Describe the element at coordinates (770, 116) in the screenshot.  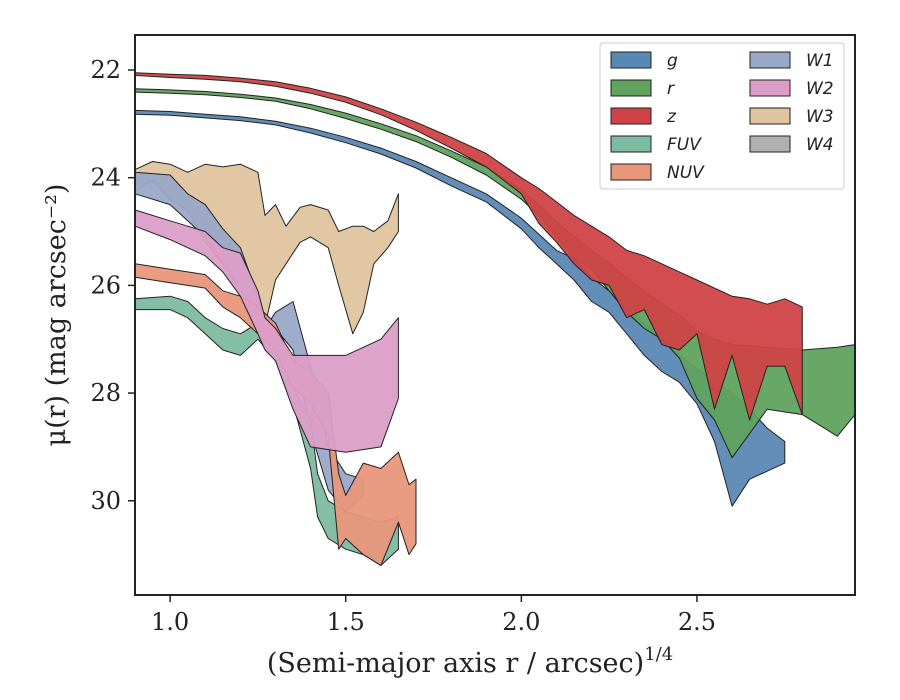
I see `legend-swatch-W3` at that location.